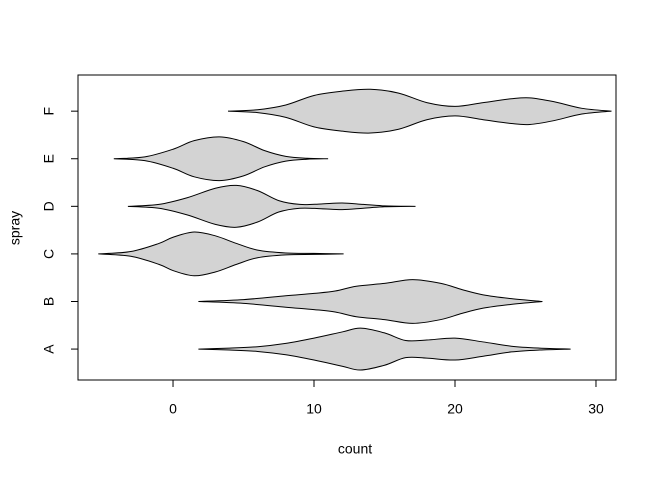 This screenshot has width=672, height=480. What do you see at coordinates (355, 449) in the screenshot?
I see `x-axis-label: count` at bounding box center [355, 449].